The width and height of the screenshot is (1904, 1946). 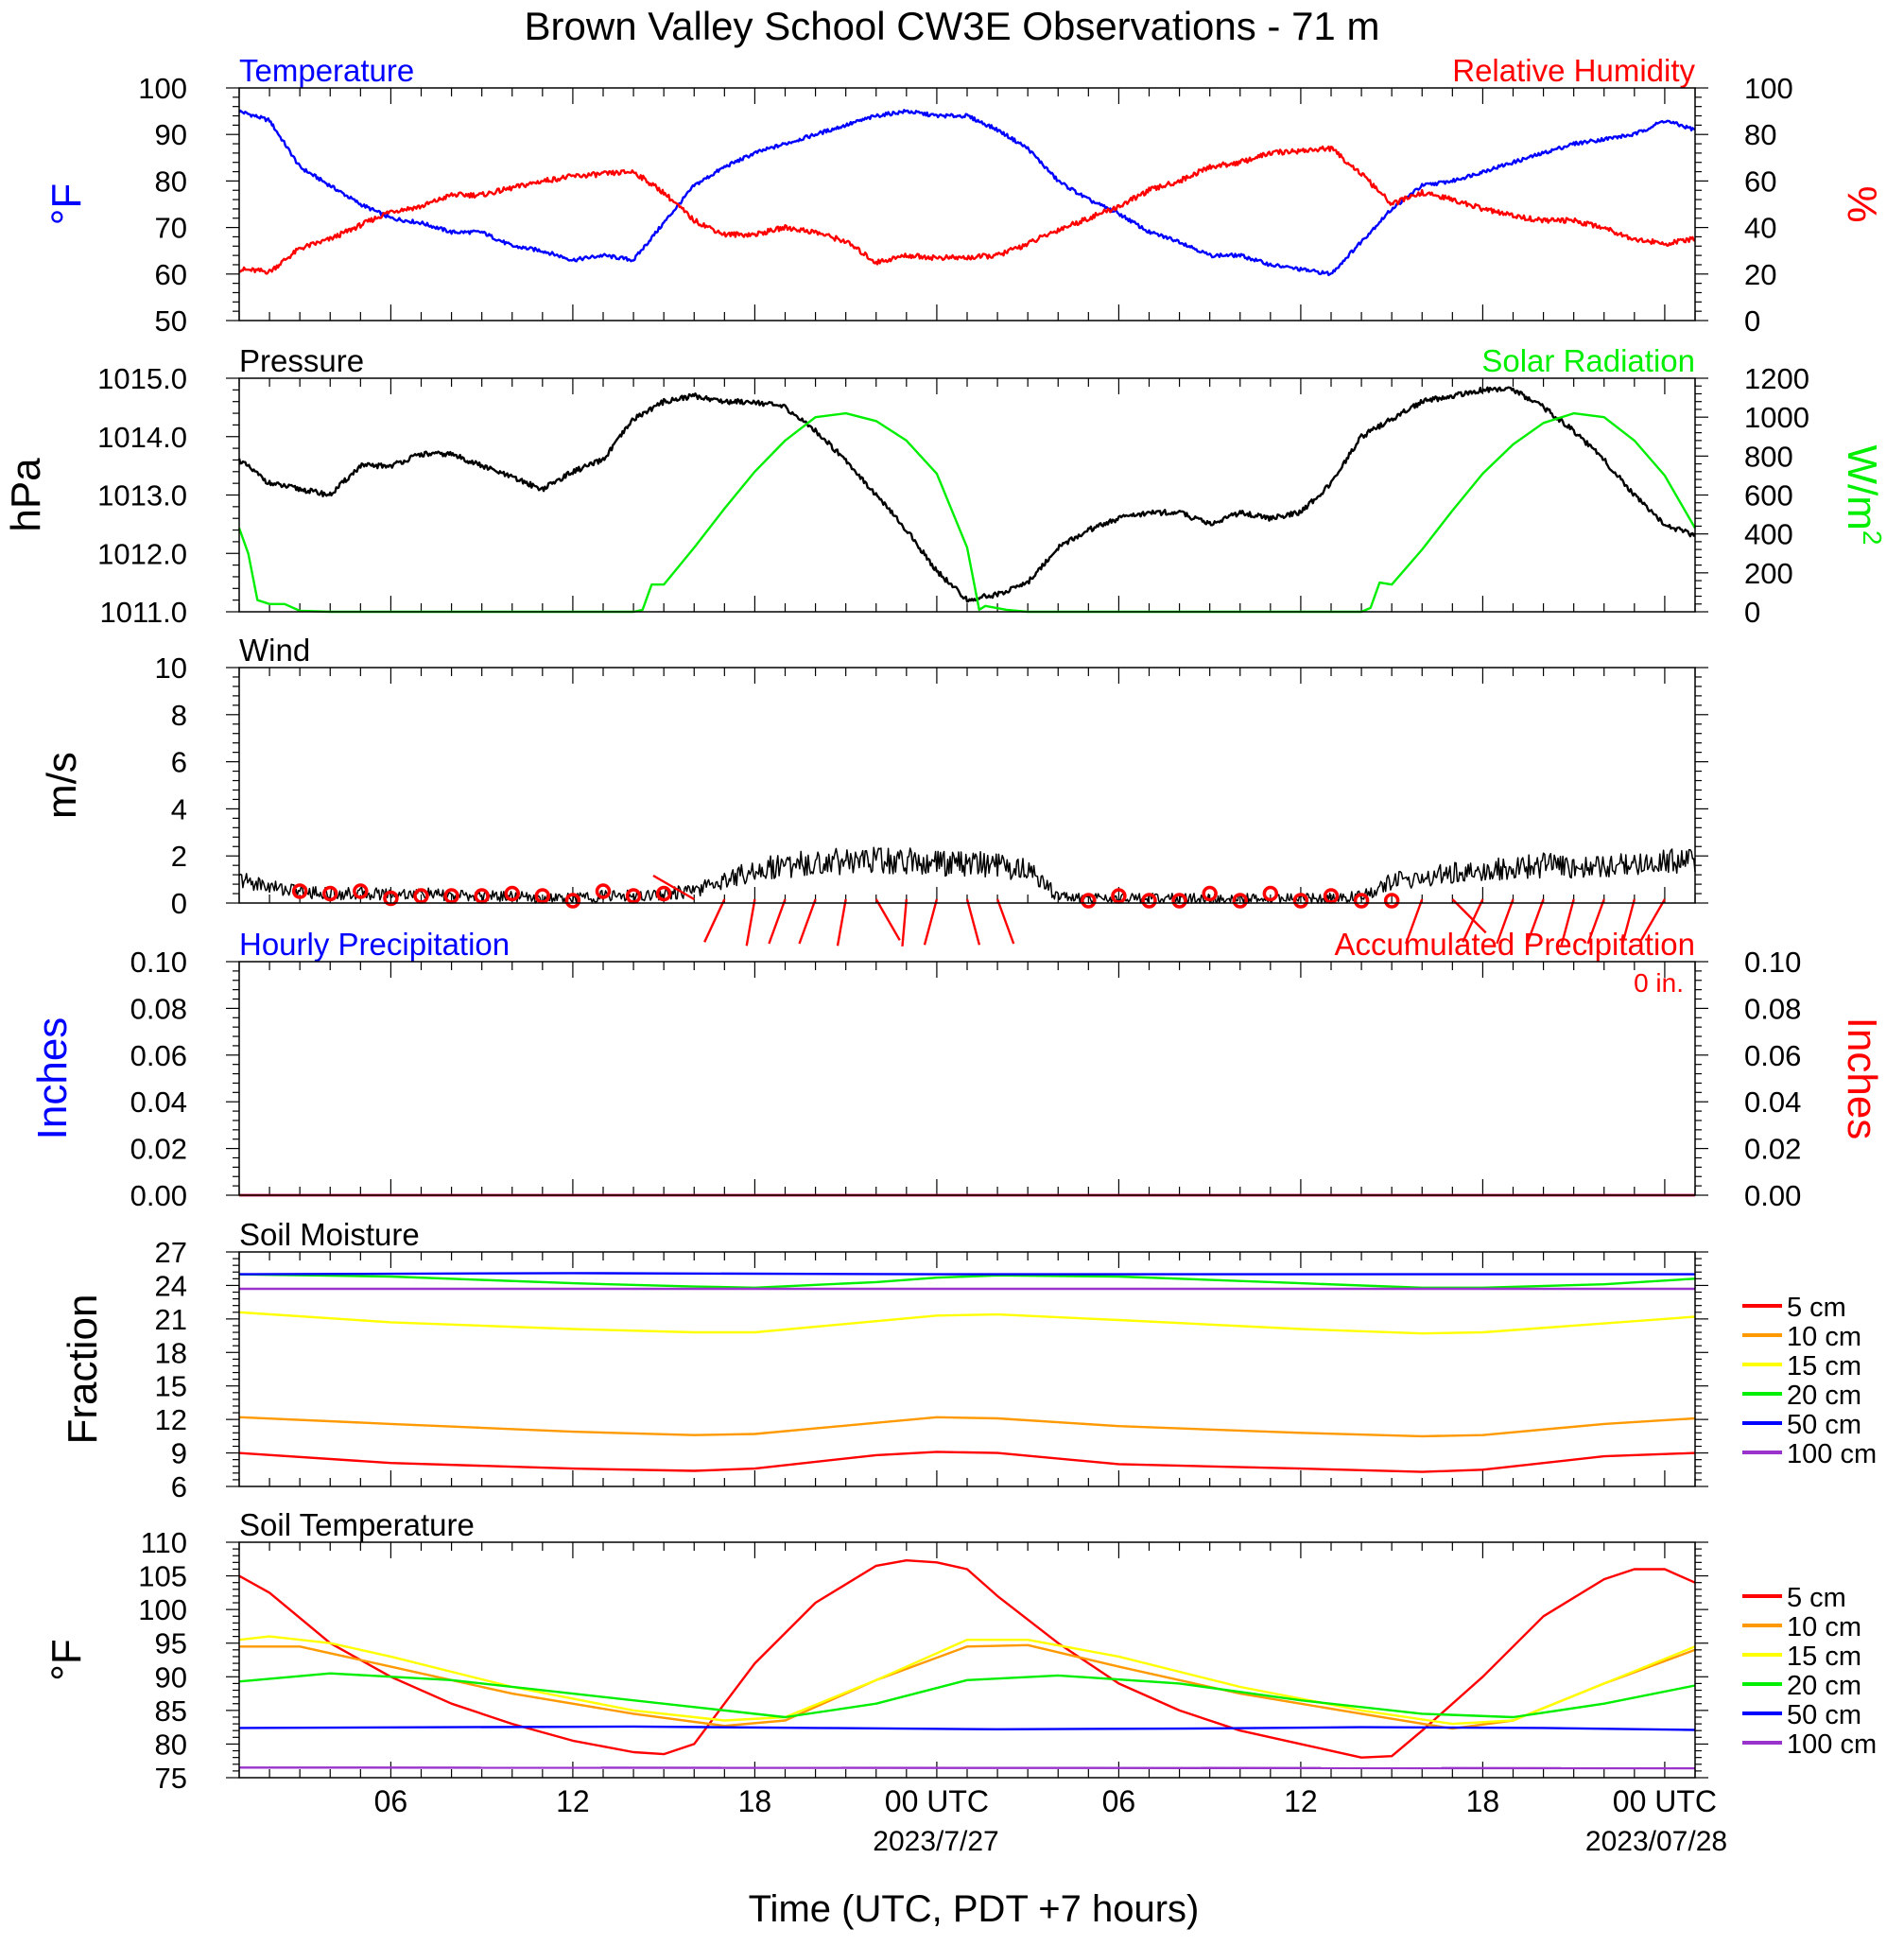 I want to click on y-tick-label-right: 0.02, so click(x=1772, y=1149).